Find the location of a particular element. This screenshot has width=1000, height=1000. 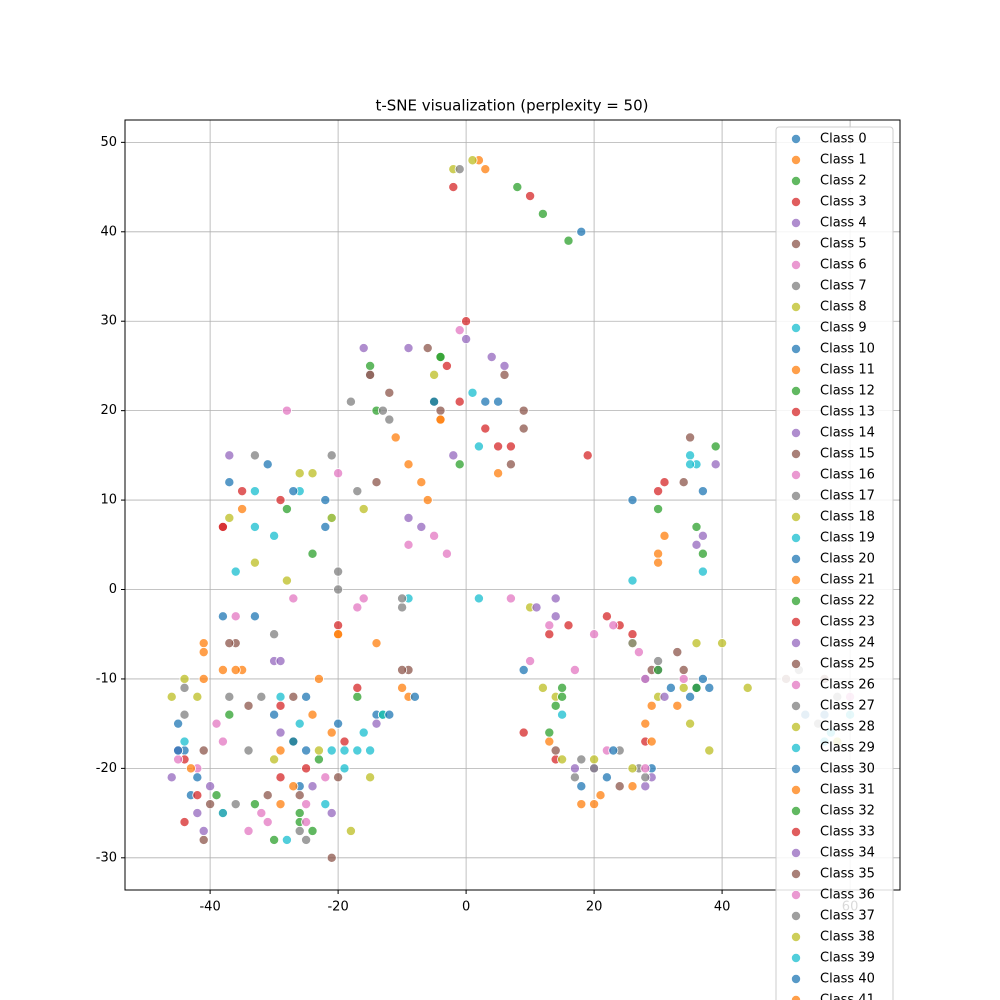

y-tick-label: 40 is located at coordinates (108, 231).